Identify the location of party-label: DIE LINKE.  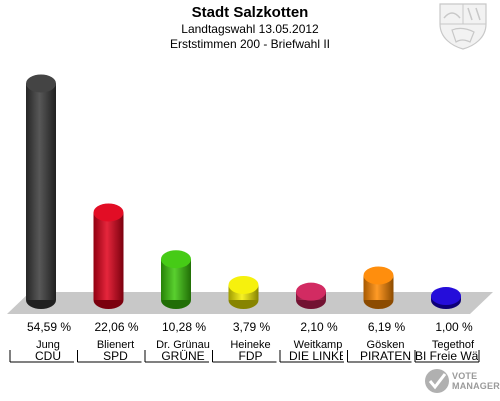
(318, 356).